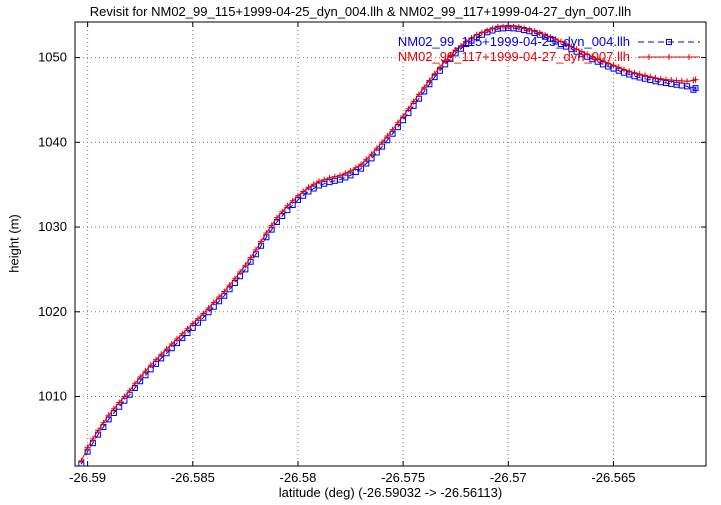 This screenshot has height=505, width=721. What do you see at coordinates (613, 477) in the screenshot?
I see `x-tick-label: -26.565` at bounding box center [613, 477].